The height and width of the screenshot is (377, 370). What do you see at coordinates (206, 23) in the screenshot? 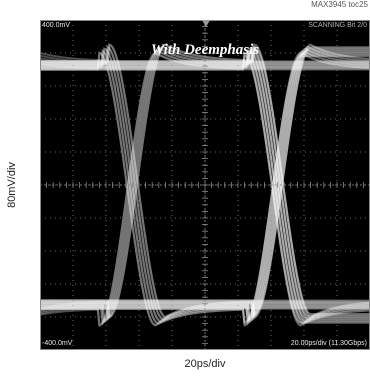
I see `trigger-marker-icon` at bounding box center [206, 23].